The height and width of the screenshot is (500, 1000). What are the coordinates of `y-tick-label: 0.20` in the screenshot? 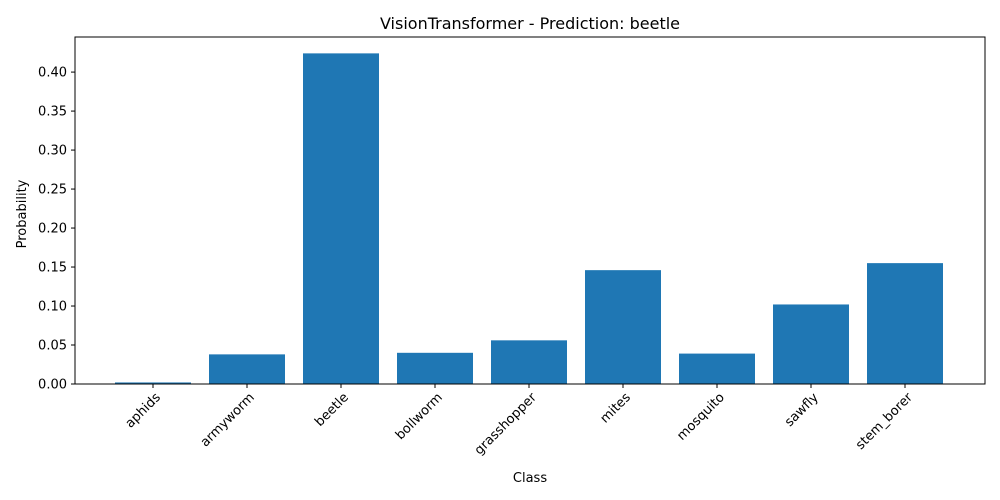 It's located at (52, 229).